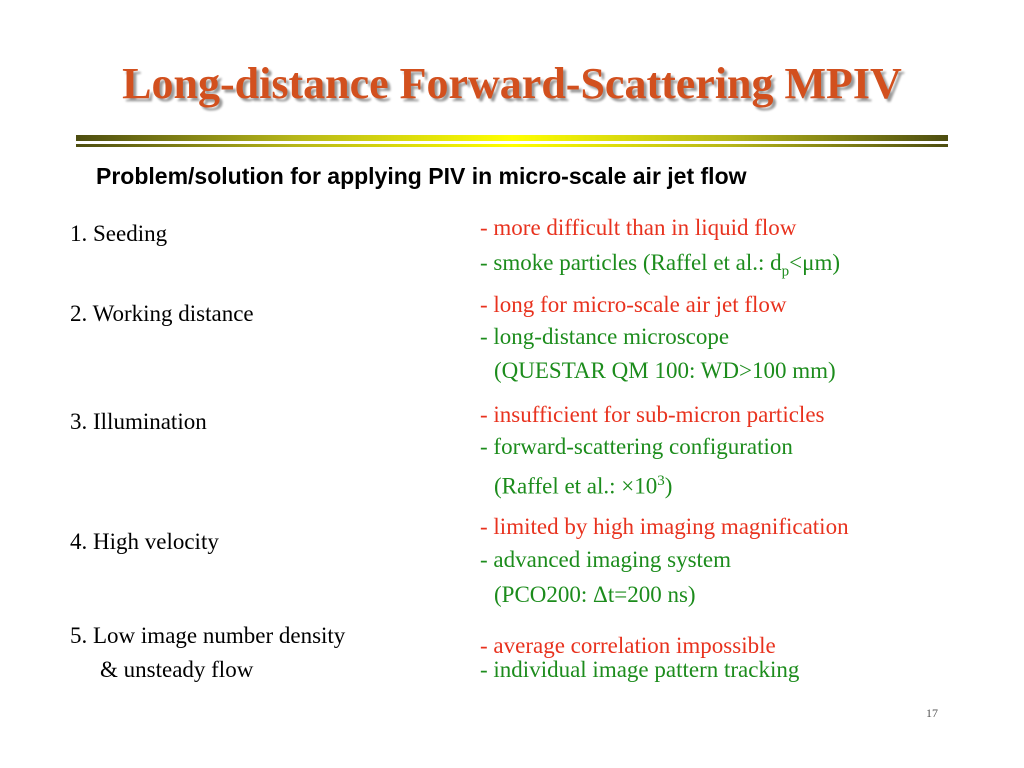  I want to click on item-problem-seeding: - more difficult than in liquid flow, so click(638, 227).